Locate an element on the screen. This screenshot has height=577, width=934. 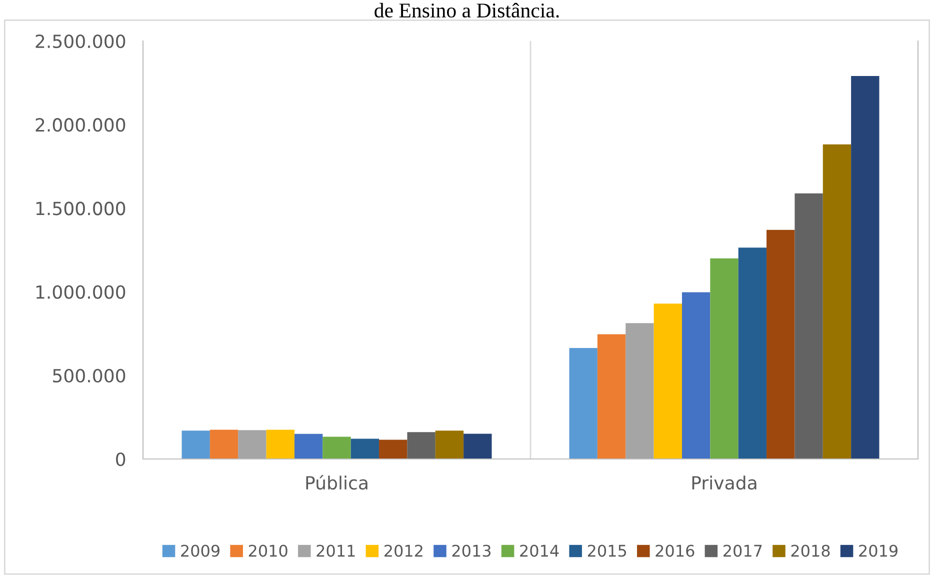
legend-label: 2009 is located at coordinates (200, 550).